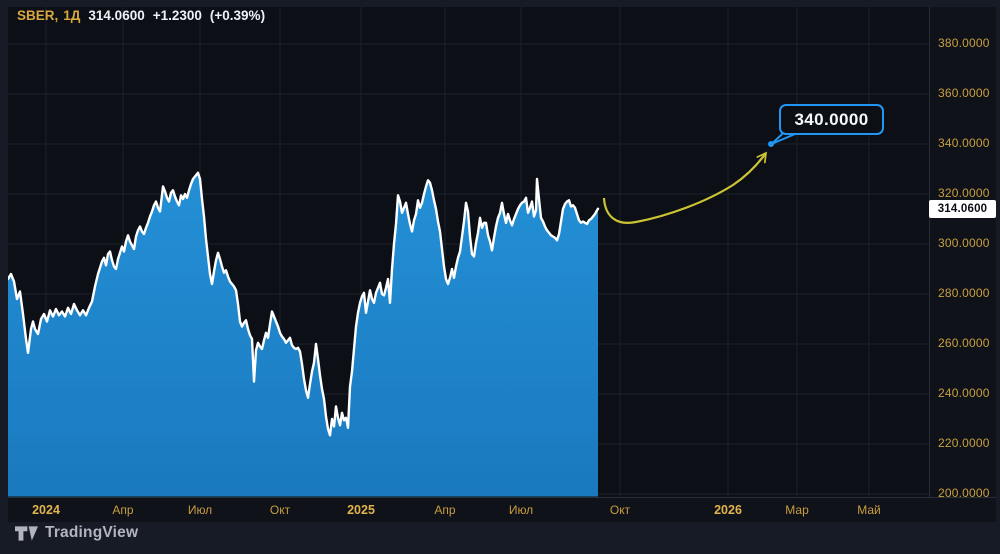  What do you see at coordinates (237, 15) in the screenshot?
I see `price-change-percent: (+0.39%)` at bounding box center [237, 15].